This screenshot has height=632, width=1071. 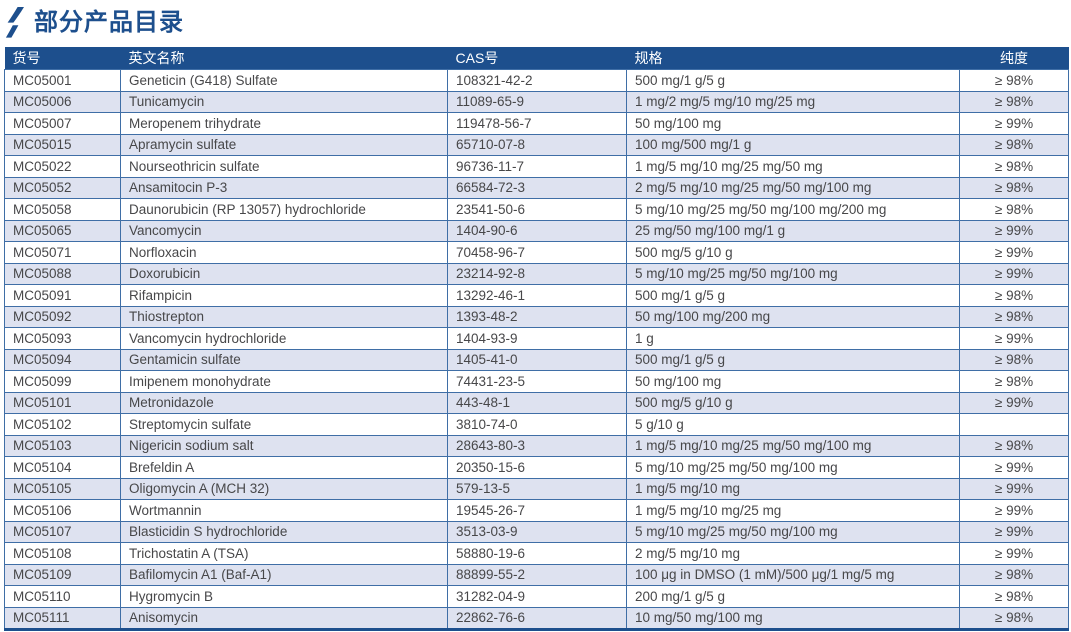 What do you see at coordinates (793, 488) in the screenshot?
I see `cell-spec: 1 mg/5 mg/10 mg` at bounding box center [793, 488].